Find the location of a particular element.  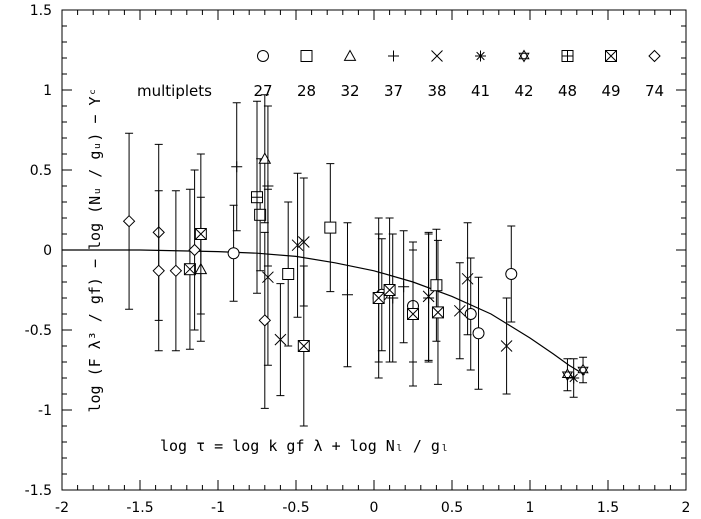

legend-label: 28 is located at coordinates (306, 91).